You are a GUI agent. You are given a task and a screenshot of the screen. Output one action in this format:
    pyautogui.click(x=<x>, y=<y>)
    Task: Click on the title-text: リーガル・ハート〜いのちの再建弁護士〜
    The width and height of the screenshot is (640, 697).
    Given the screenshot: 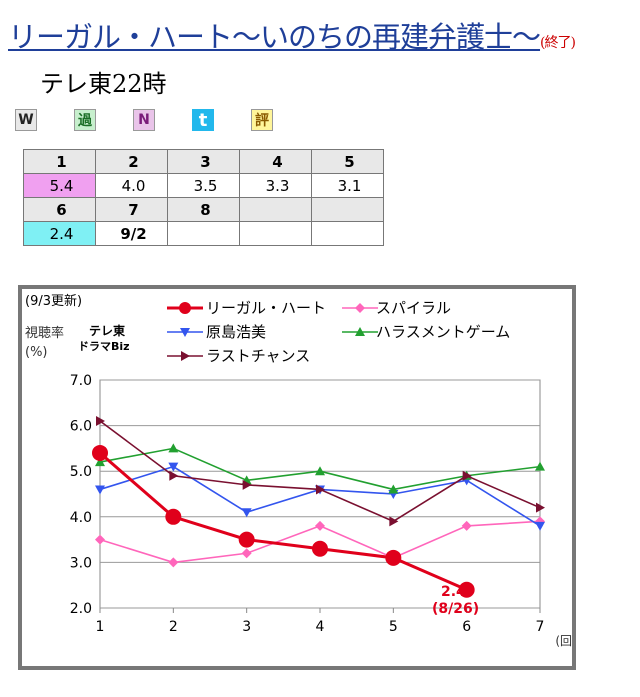 What is the action you would take?
    pyautogui.click(x=274, y=37)
    